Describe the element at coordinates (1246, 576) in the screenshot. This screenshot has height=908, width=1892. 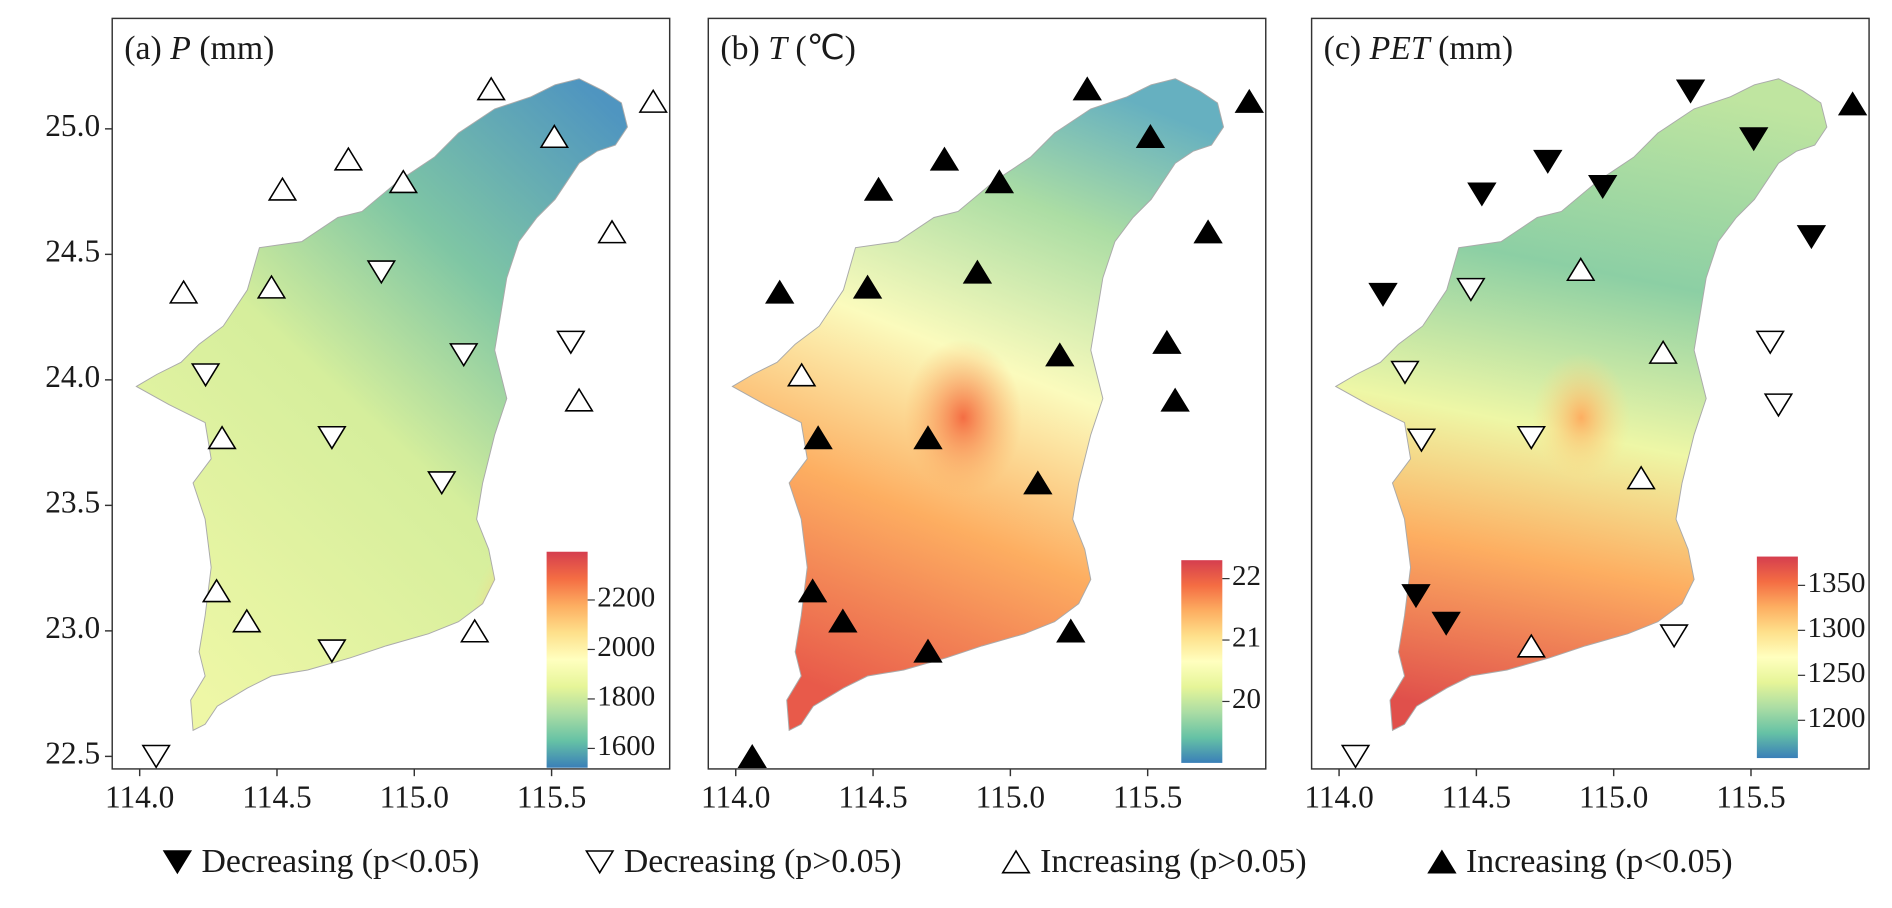
I see `colorbar-tick-label: 22` at that location.